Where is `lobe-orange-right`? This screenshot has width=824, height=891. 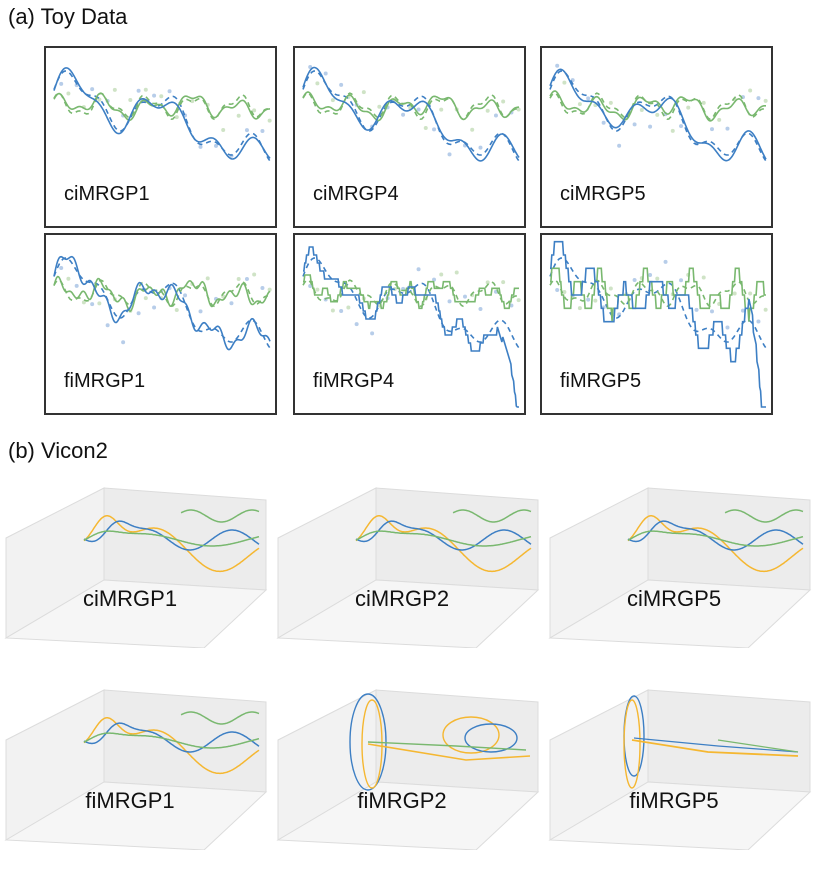 lobe-orange-right is located at coordinates (471, 735).